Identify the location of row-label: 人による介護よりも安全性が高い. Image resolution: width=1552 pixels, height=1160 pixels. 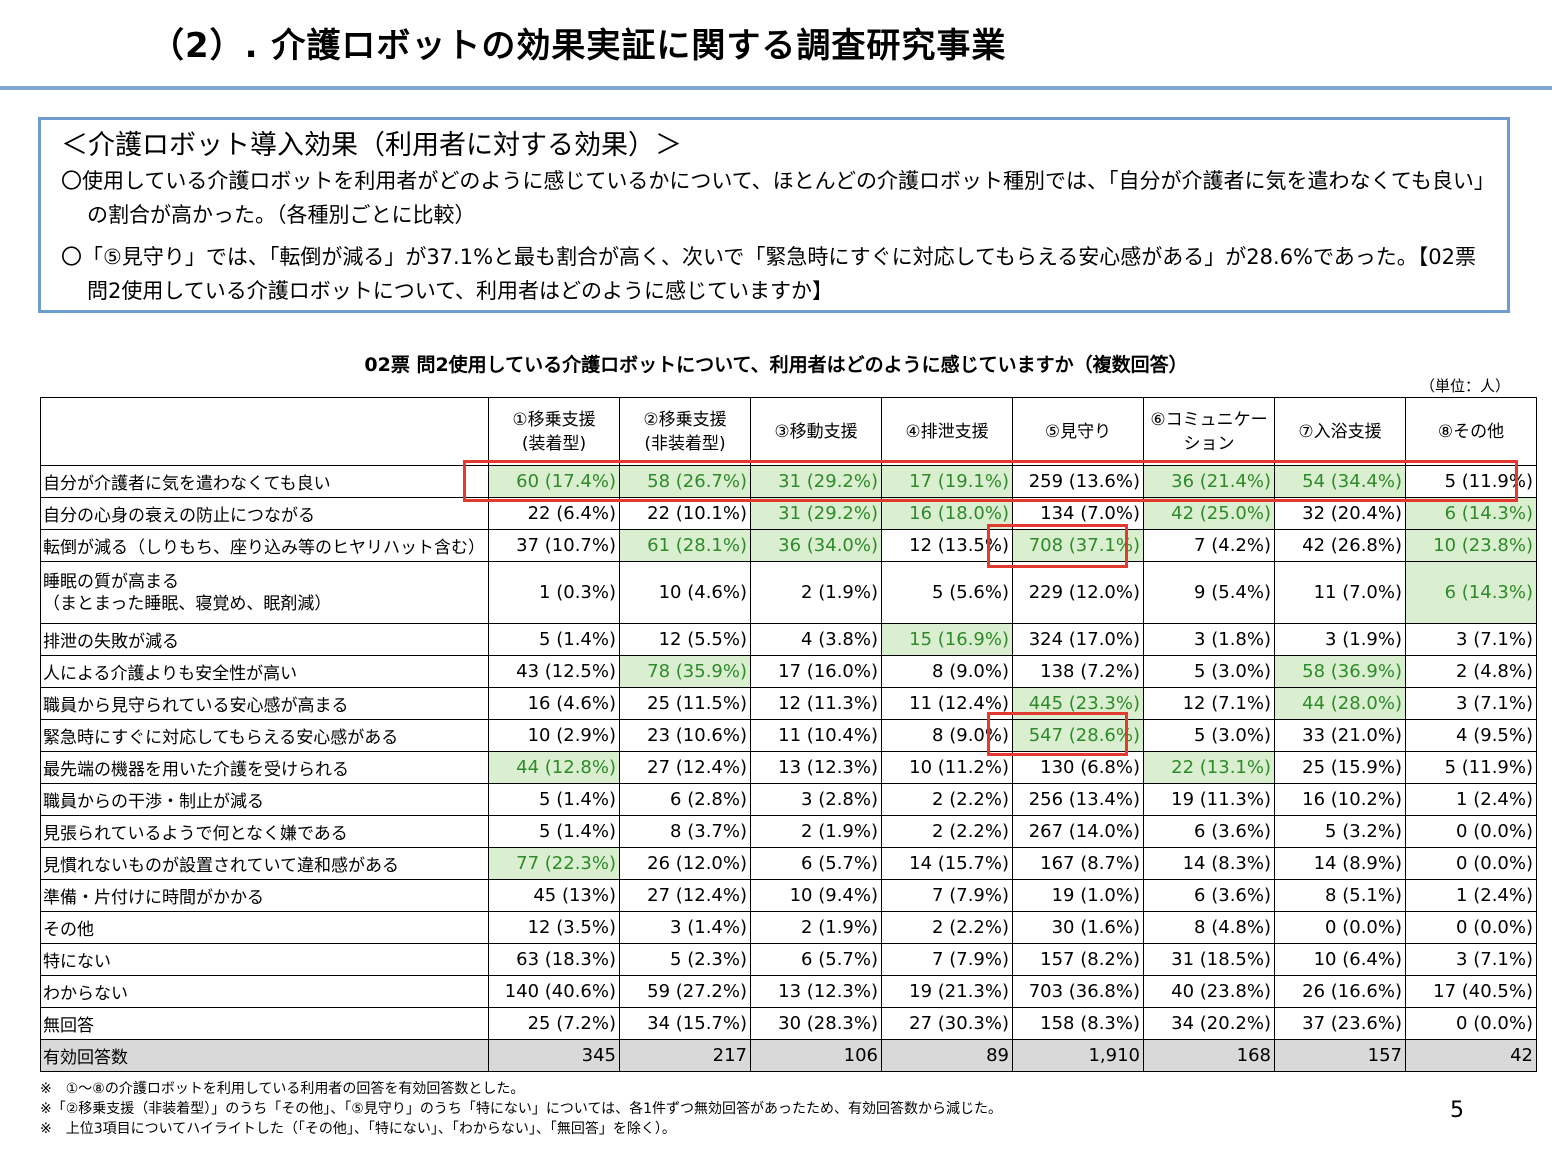
(264, 671).